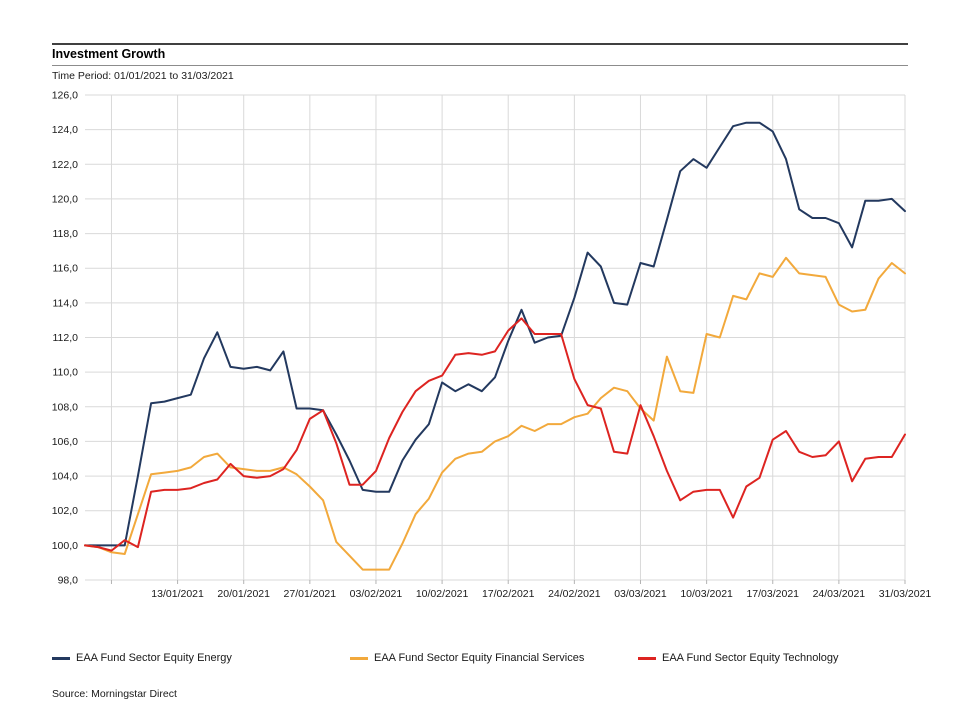  Describe the element at coordinates (66, 269) in the screenshot. I see `y-axis-tick-label: 116,0` at that location.